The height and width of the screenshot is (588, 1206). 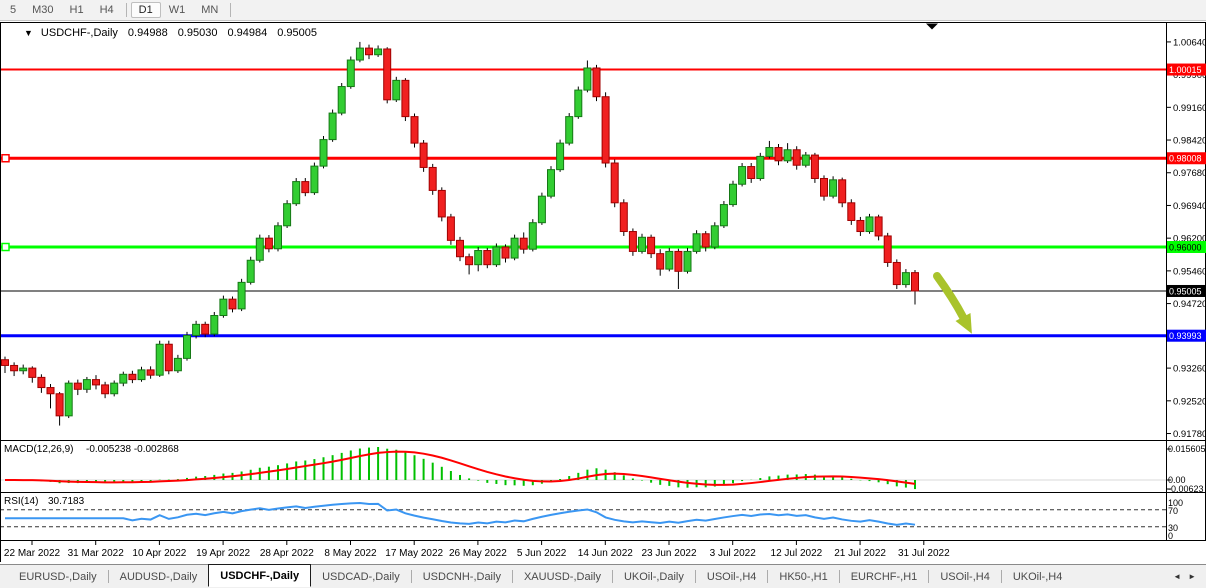 I want to click on tab-HK50-H1-8: HK50-,H1, so click(x=803, y=576).